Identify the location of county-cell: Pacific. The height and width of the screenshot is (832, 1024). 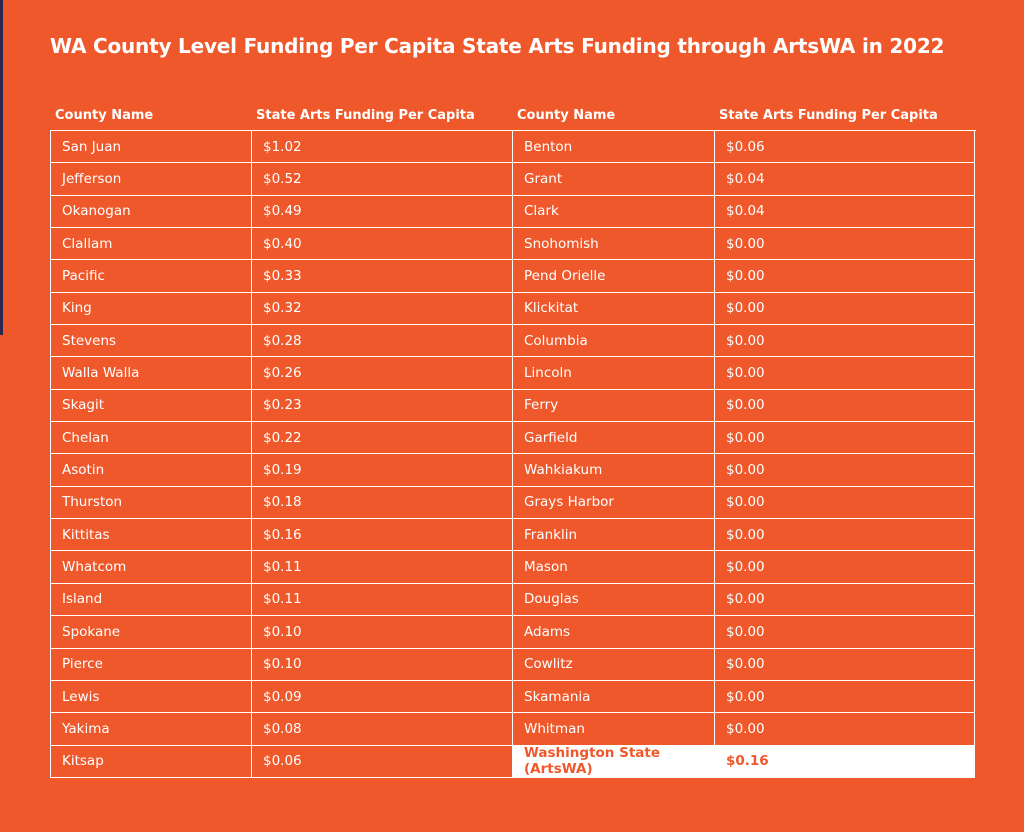
(151, 276).